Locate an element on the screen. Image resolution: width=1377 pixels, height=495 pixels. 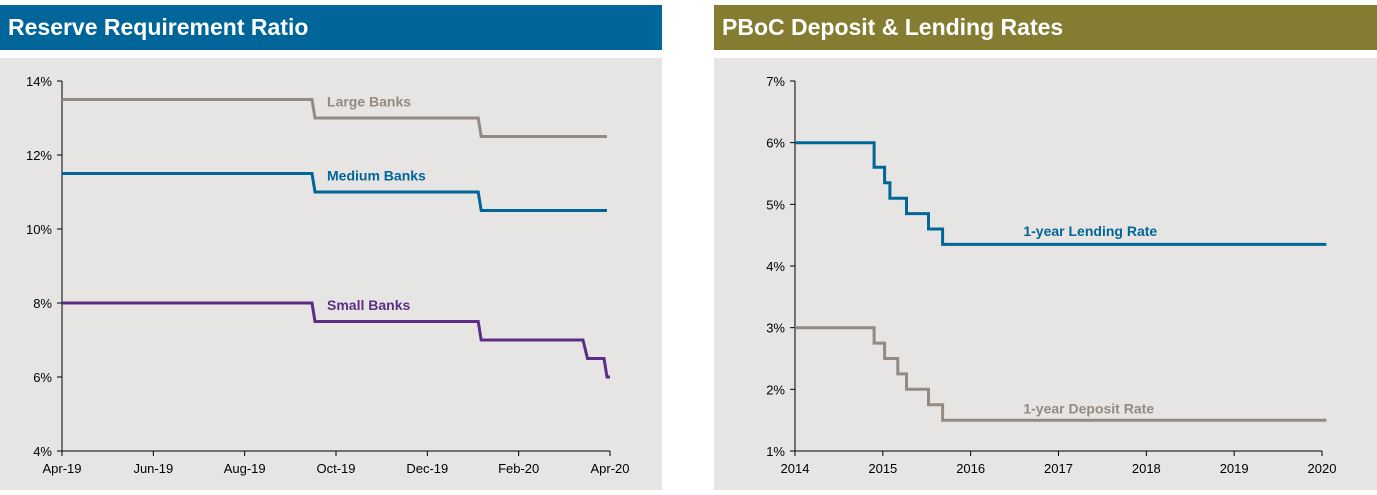
series-line-1-year-deposit-rate is located at coordinates (1061, 374).